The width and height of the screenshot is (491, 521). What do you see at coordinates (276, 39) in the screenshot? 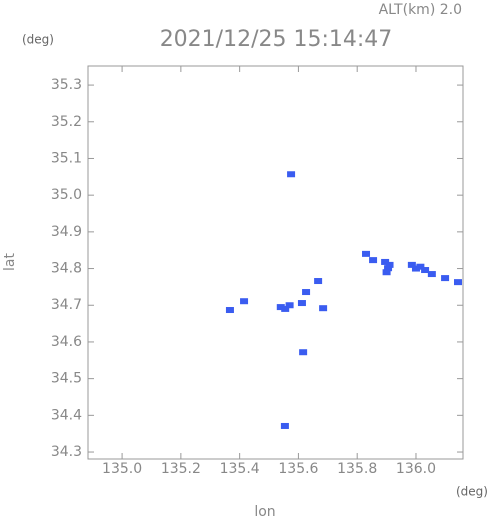
I see `chart-title: 2021/12/25 15:14:47` at bounding box center [276, 39].